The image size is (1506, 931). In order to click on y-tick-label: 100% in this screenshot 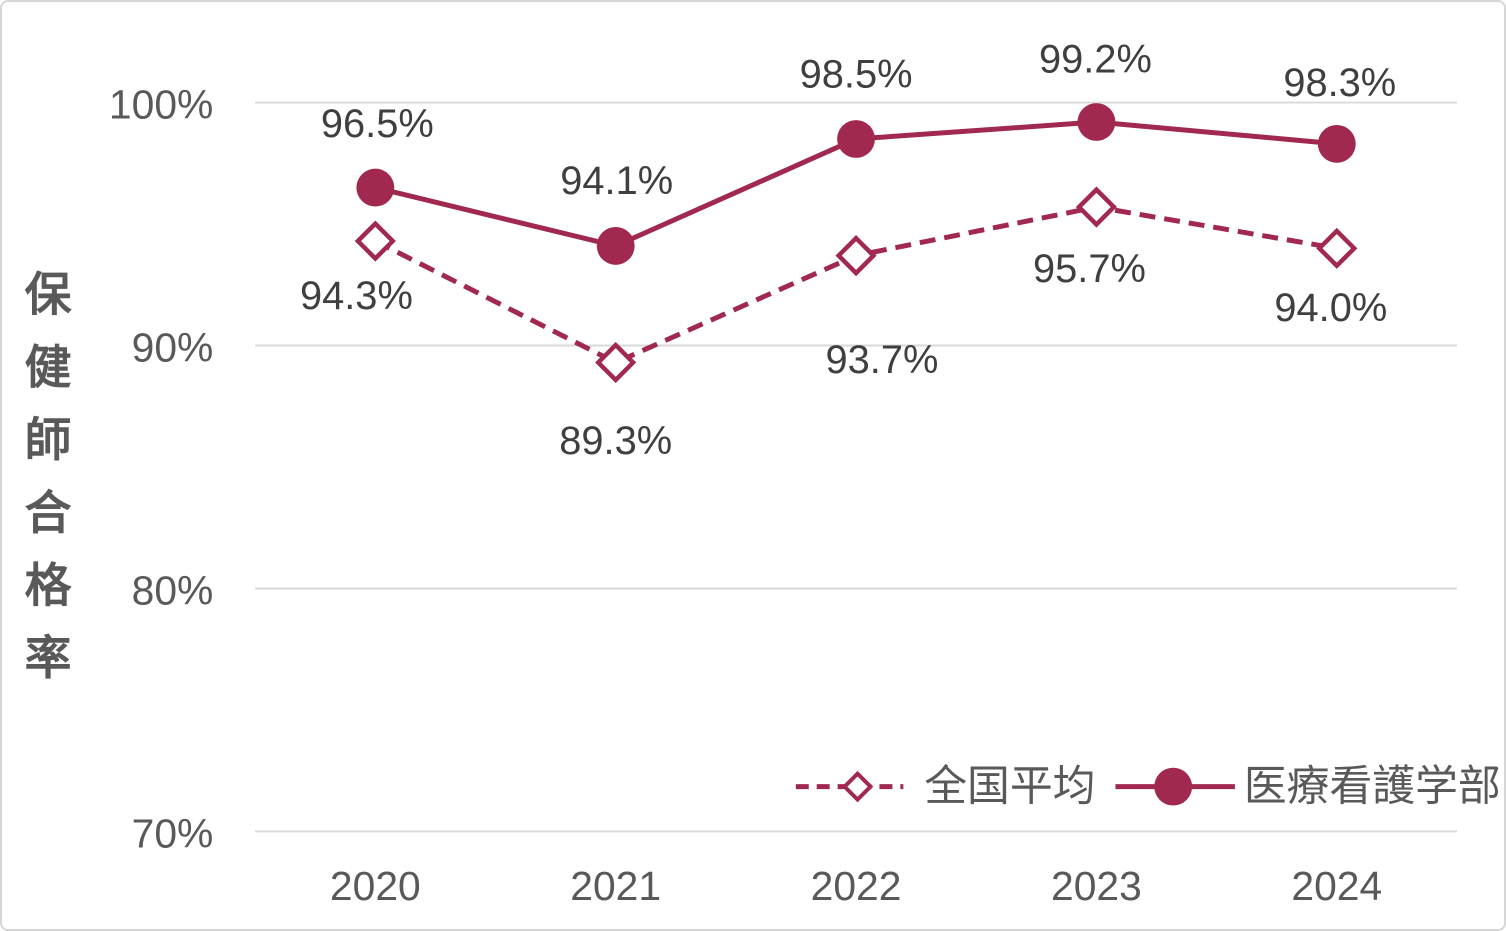, I will do `click(161, 105)`.